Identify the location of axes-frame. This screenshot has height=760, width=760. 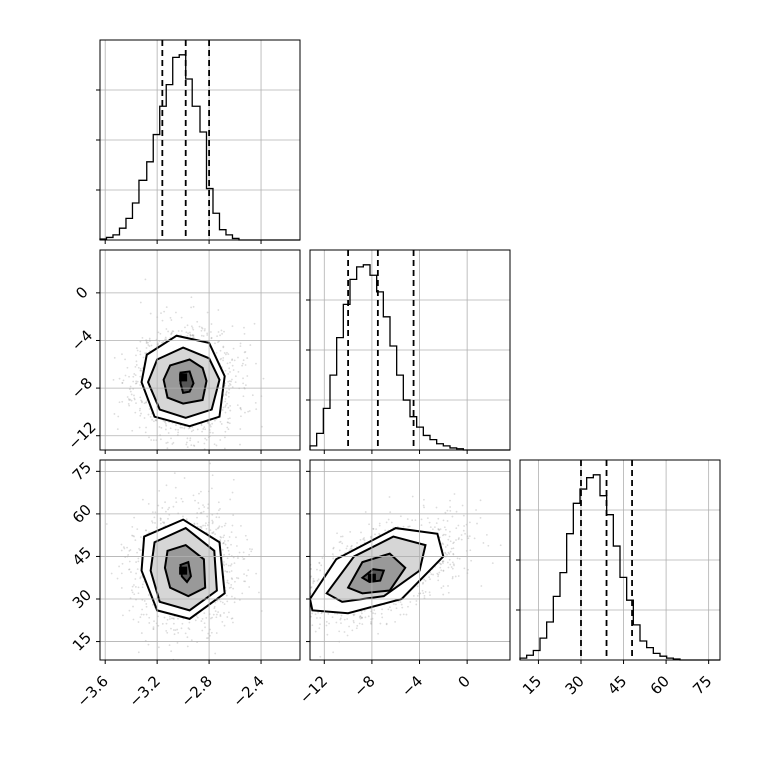
(200, 560).